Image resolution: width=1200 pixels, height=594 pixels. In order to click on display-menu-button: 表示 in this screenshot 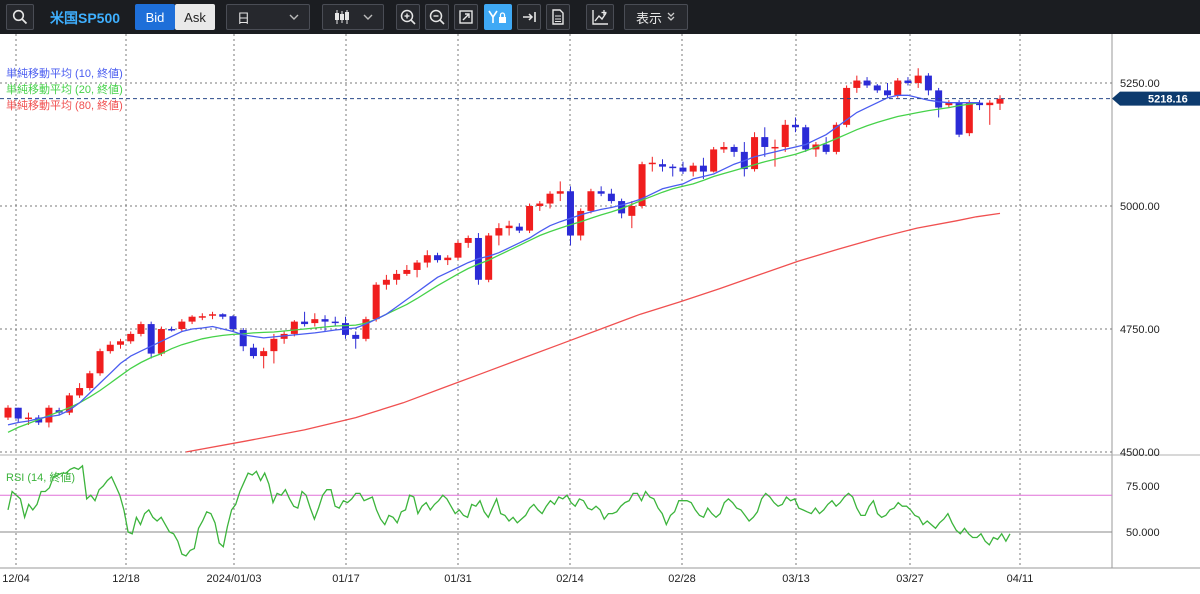, I will do `click(656, 17)`.